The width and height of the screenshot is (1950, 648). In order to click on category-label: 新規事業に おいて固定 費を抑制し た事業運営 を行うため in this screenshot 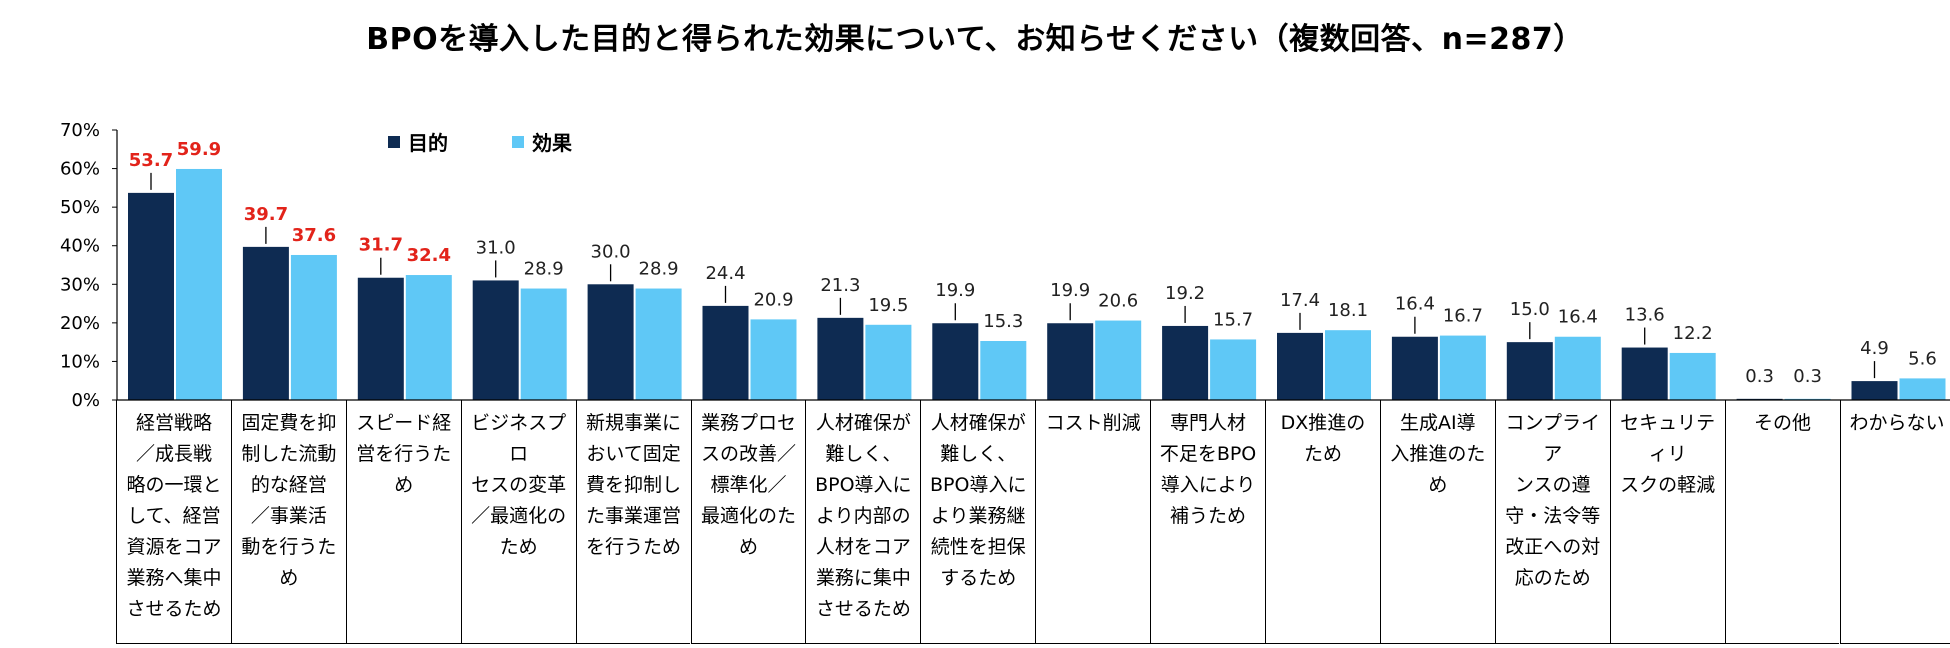, I will do `click(633, 522)`.